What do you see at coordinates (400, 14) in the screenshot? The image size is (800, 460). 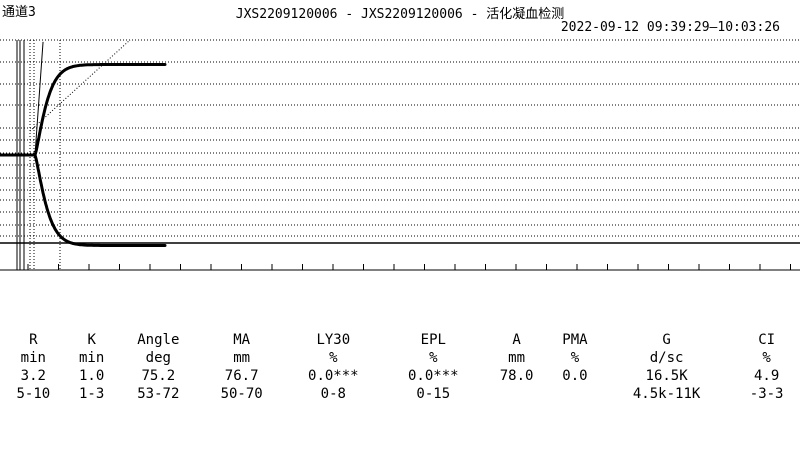 I see `report-title: JXS2209120006 - JXS2209120006 - 活化凝血检测` at bounding box center [400, 14].